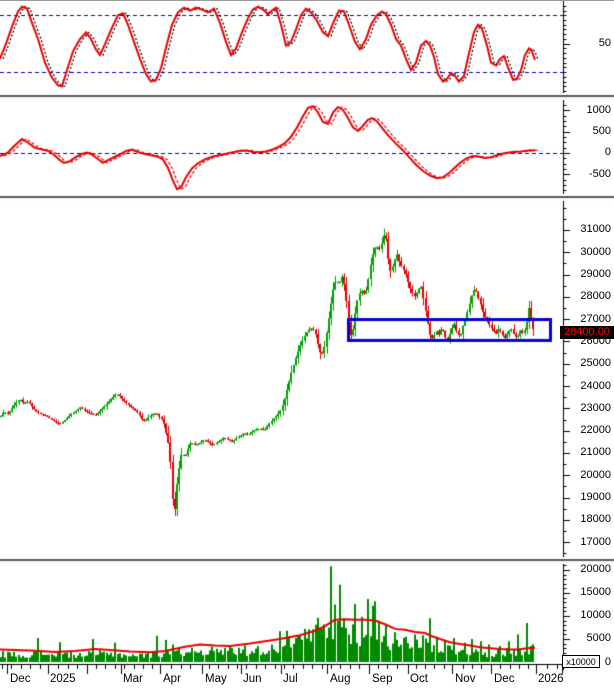  I want to click on volume-unit-label: x10000, so click(581, 661).